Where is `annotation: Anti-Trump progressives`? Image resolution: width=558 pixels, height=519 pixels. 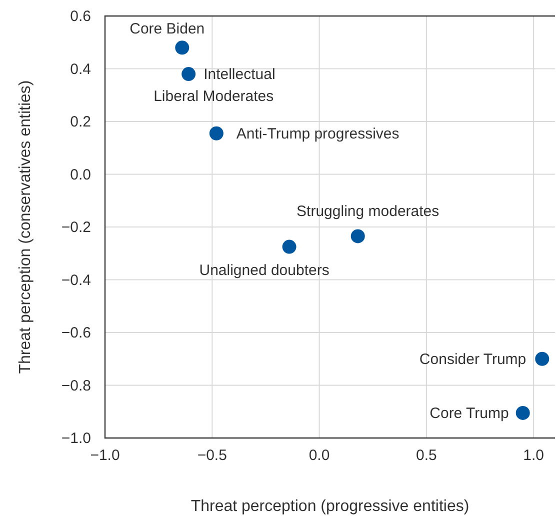 annotation: Anti-Trump progressives is located at coordinates (318, 133).